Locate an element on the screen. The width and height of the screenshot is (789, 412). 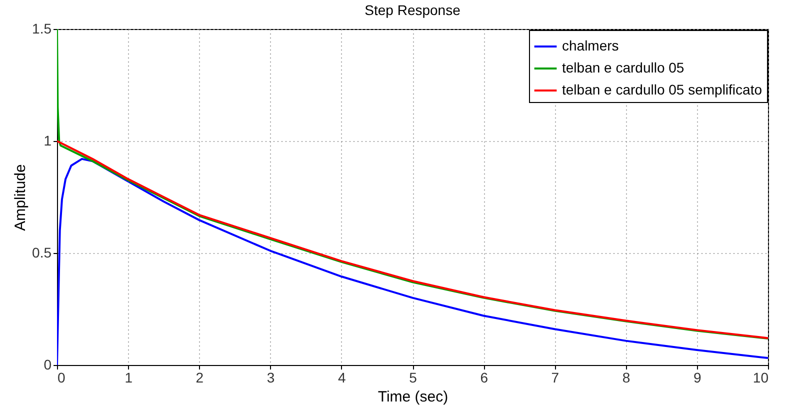
legend-label: chalmers is located at coordinates (590, 46).